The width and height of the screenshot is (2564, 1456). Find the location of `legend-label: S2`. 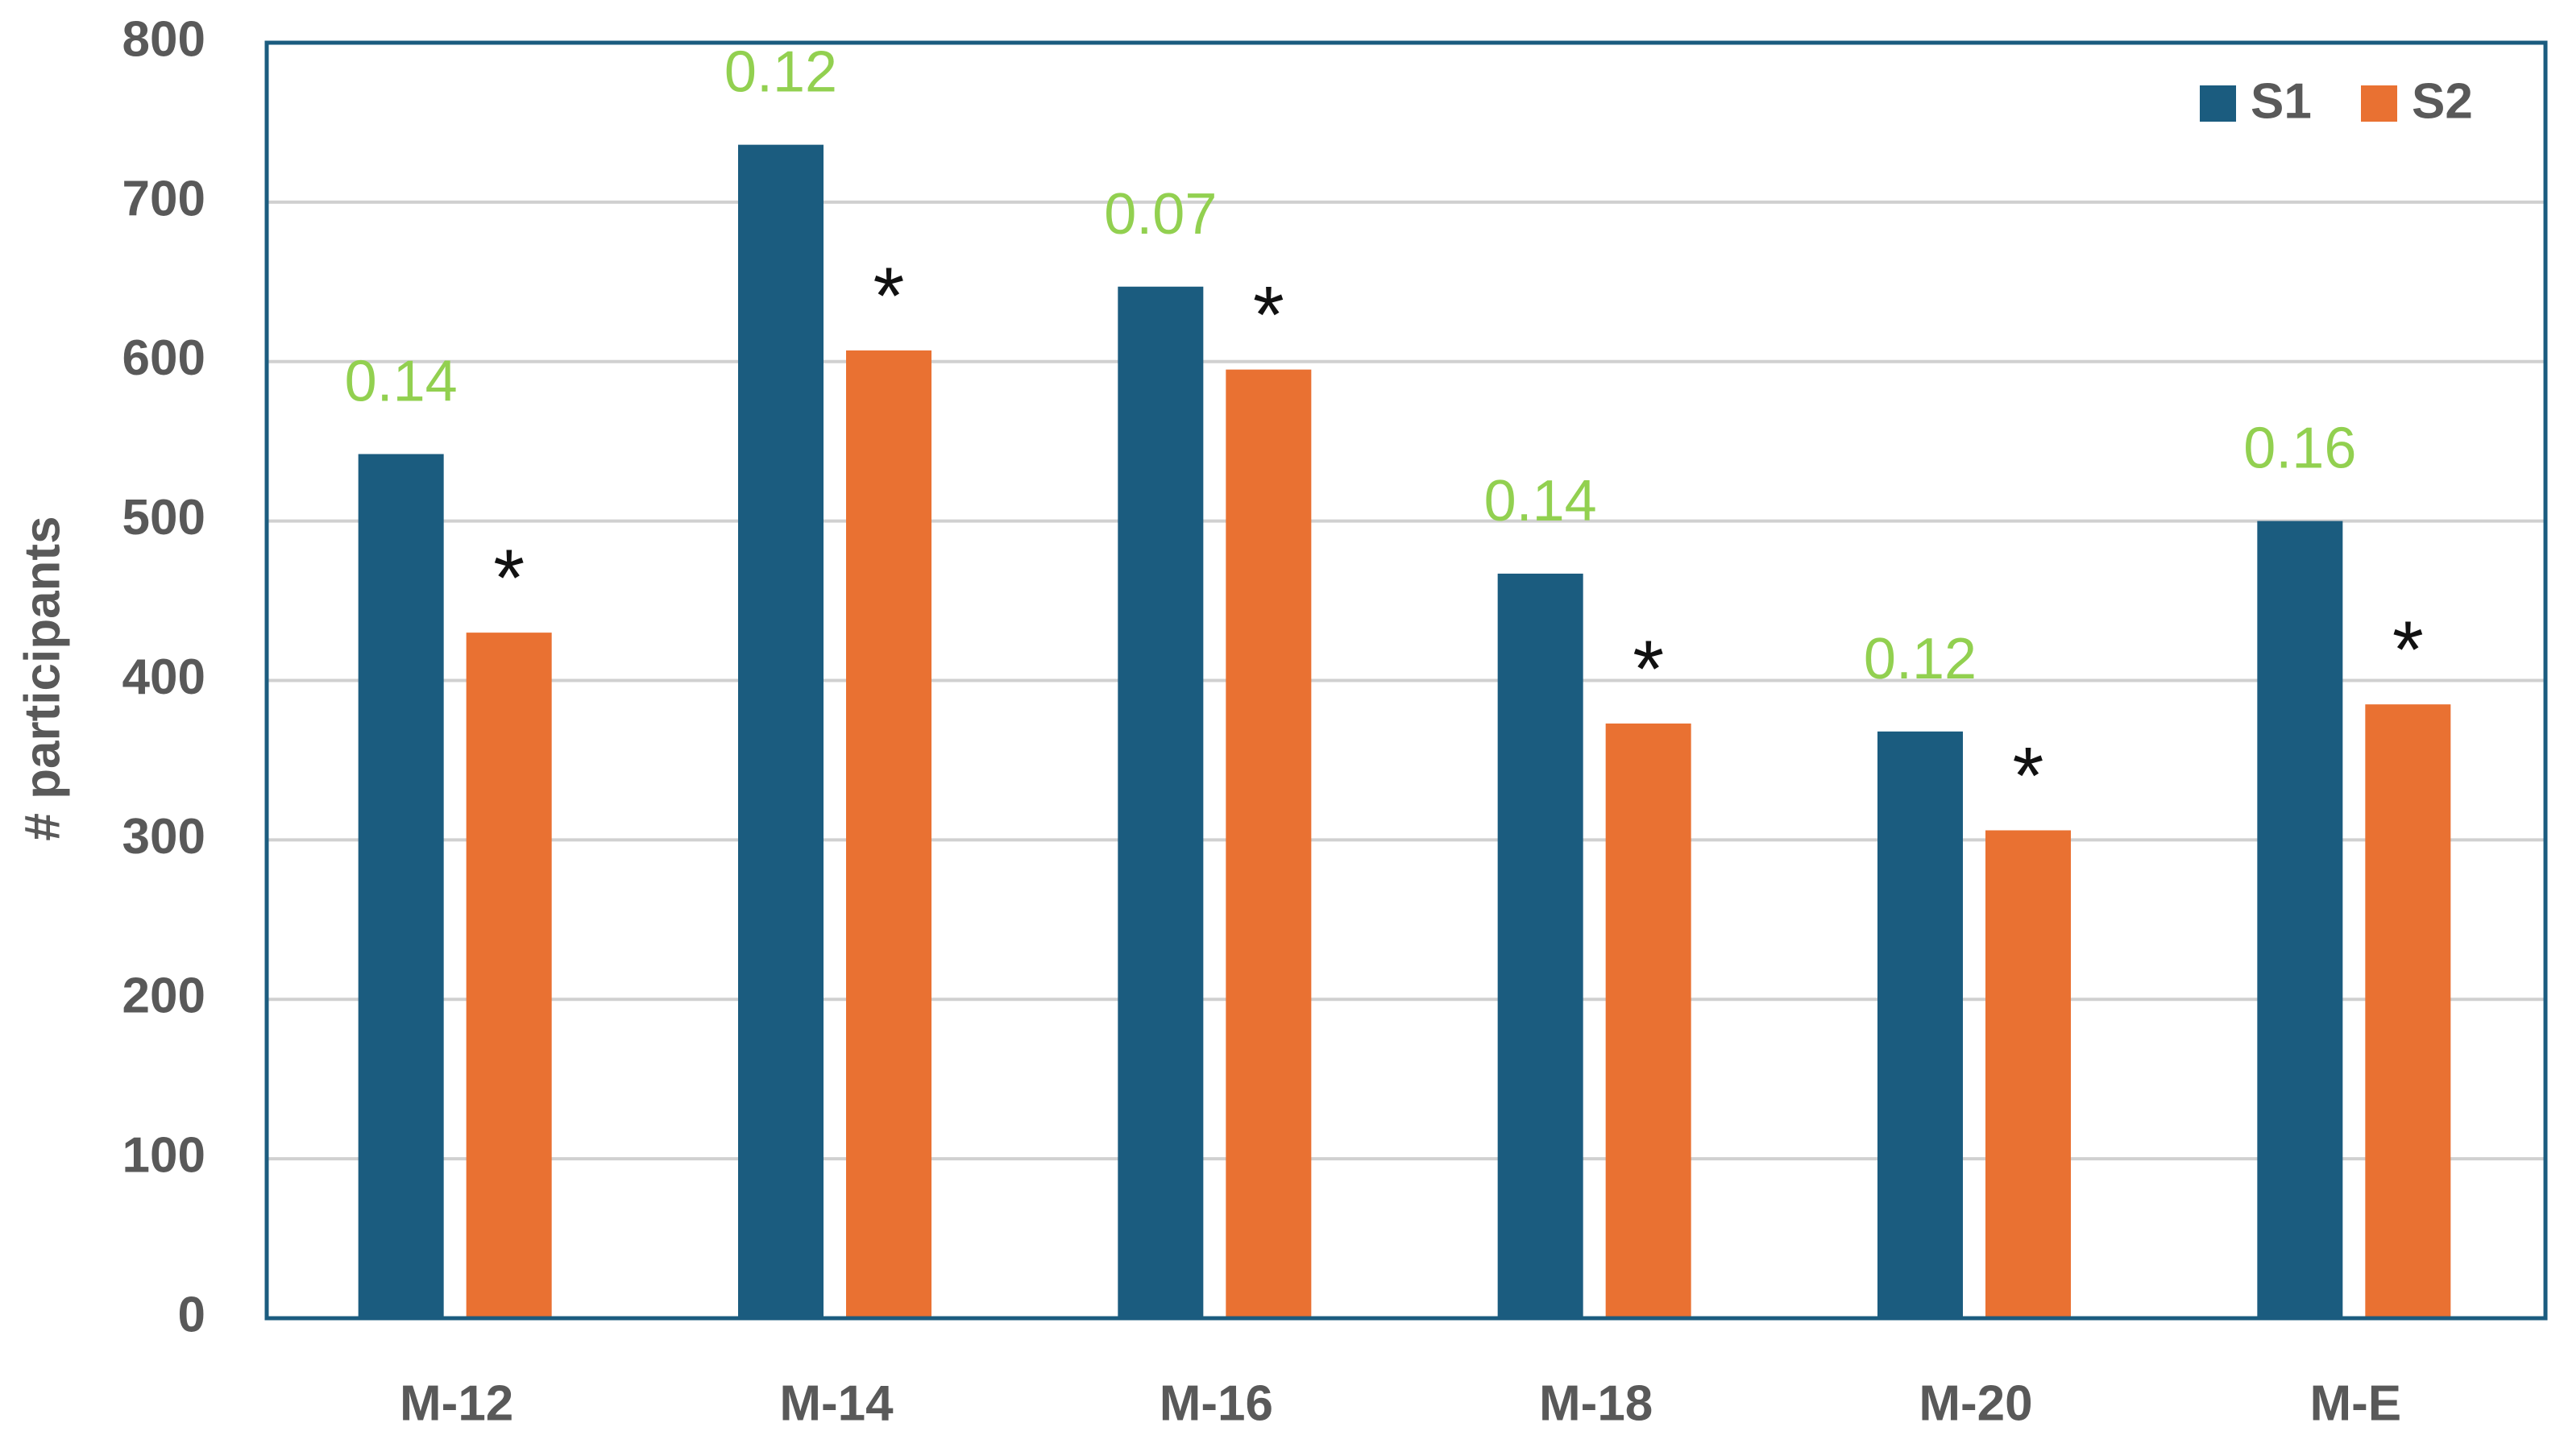

legend-label: S2 is located at coordinates (2442, 101).